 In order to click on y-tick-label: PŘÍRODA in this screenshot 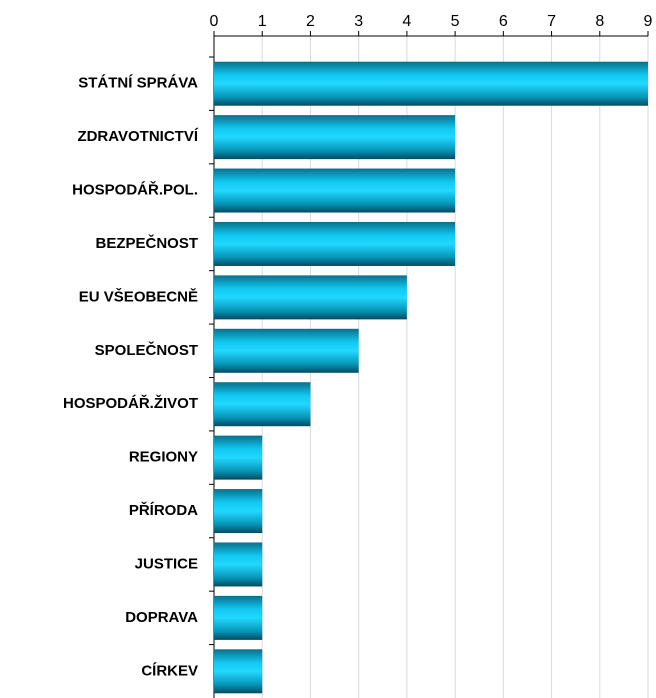, I will do `click(163, 510)`.